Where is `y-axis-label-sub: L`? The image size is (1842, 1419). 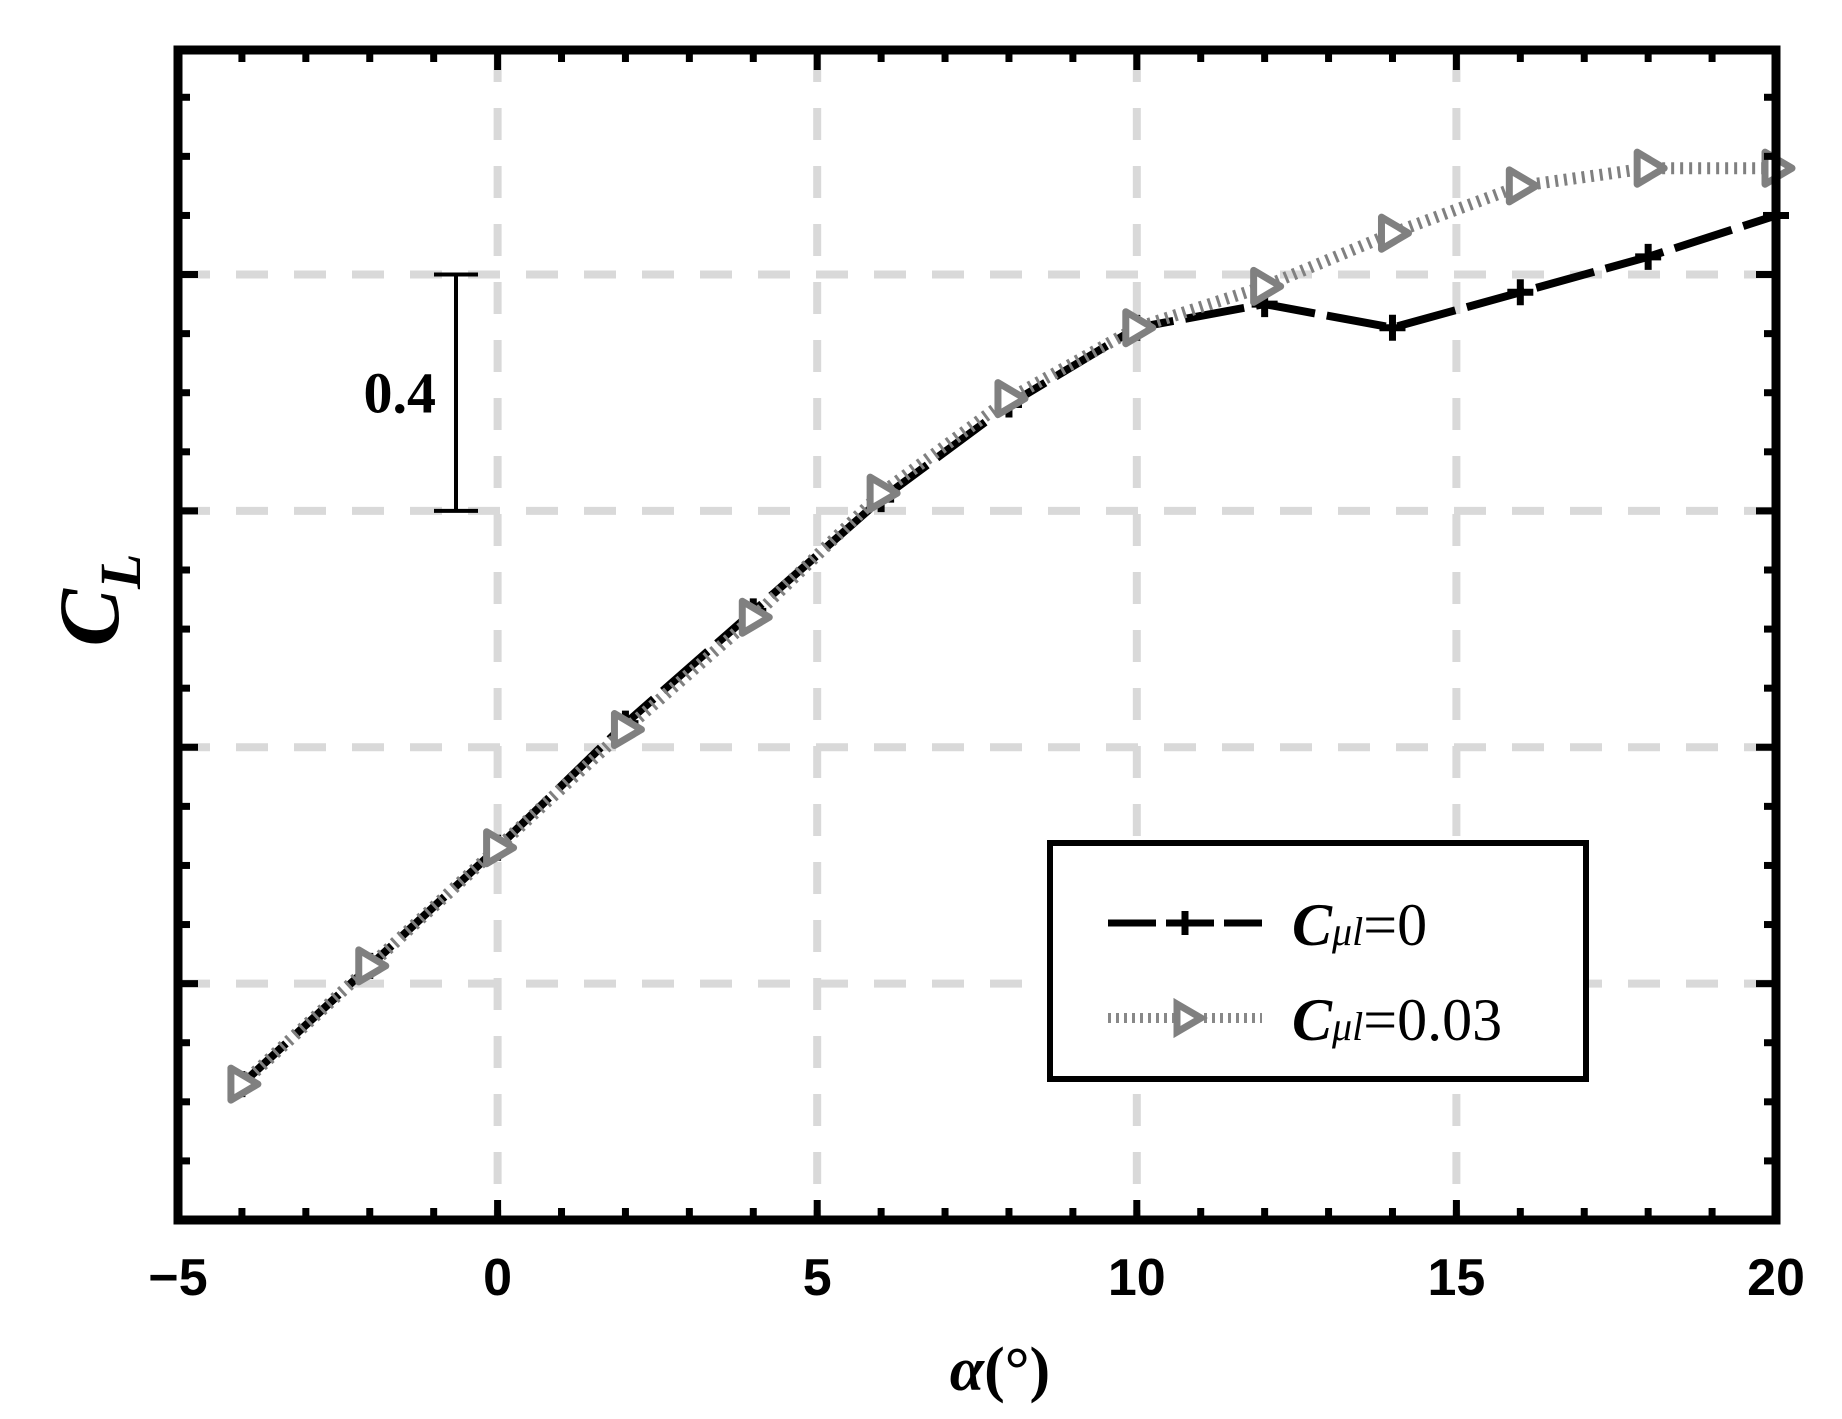
y-axis-label-sub: L is located at coordinates (120, 572).